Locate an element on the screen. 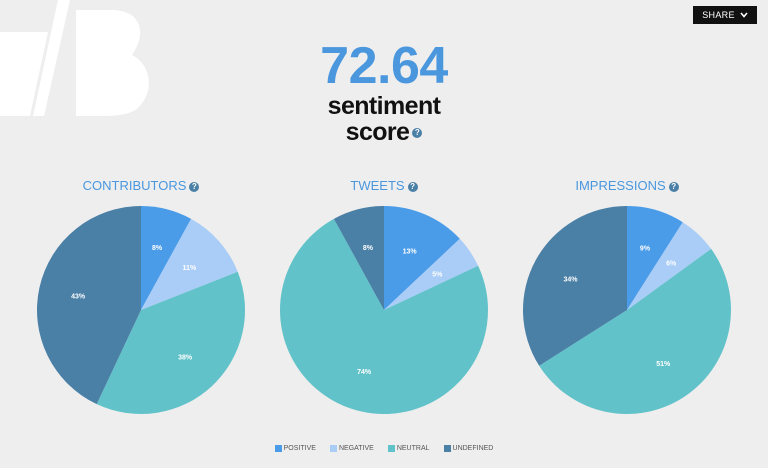  tweets-pie-chart: 13% 5% 74% 8% is located at coordinates (384, 310).